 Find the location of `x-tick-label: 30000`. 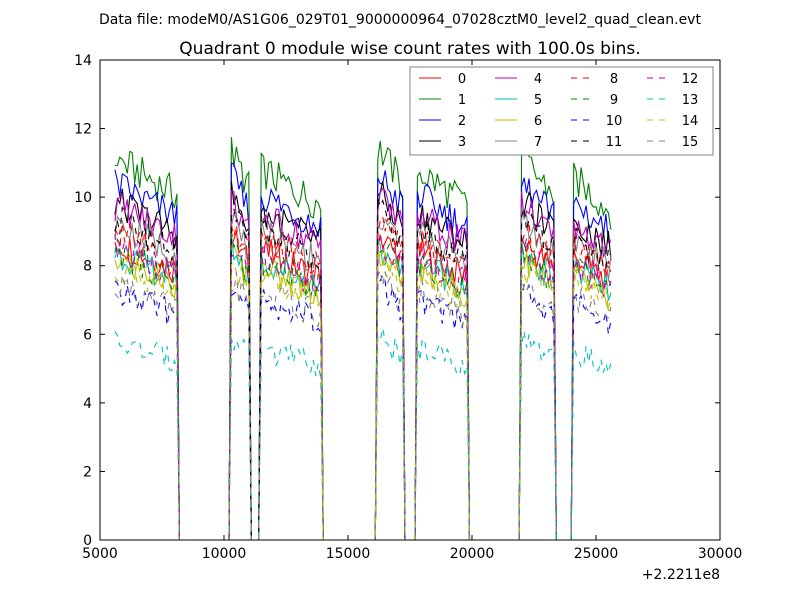

x-tick-label: 30000 is located at coordinates (720, 554).